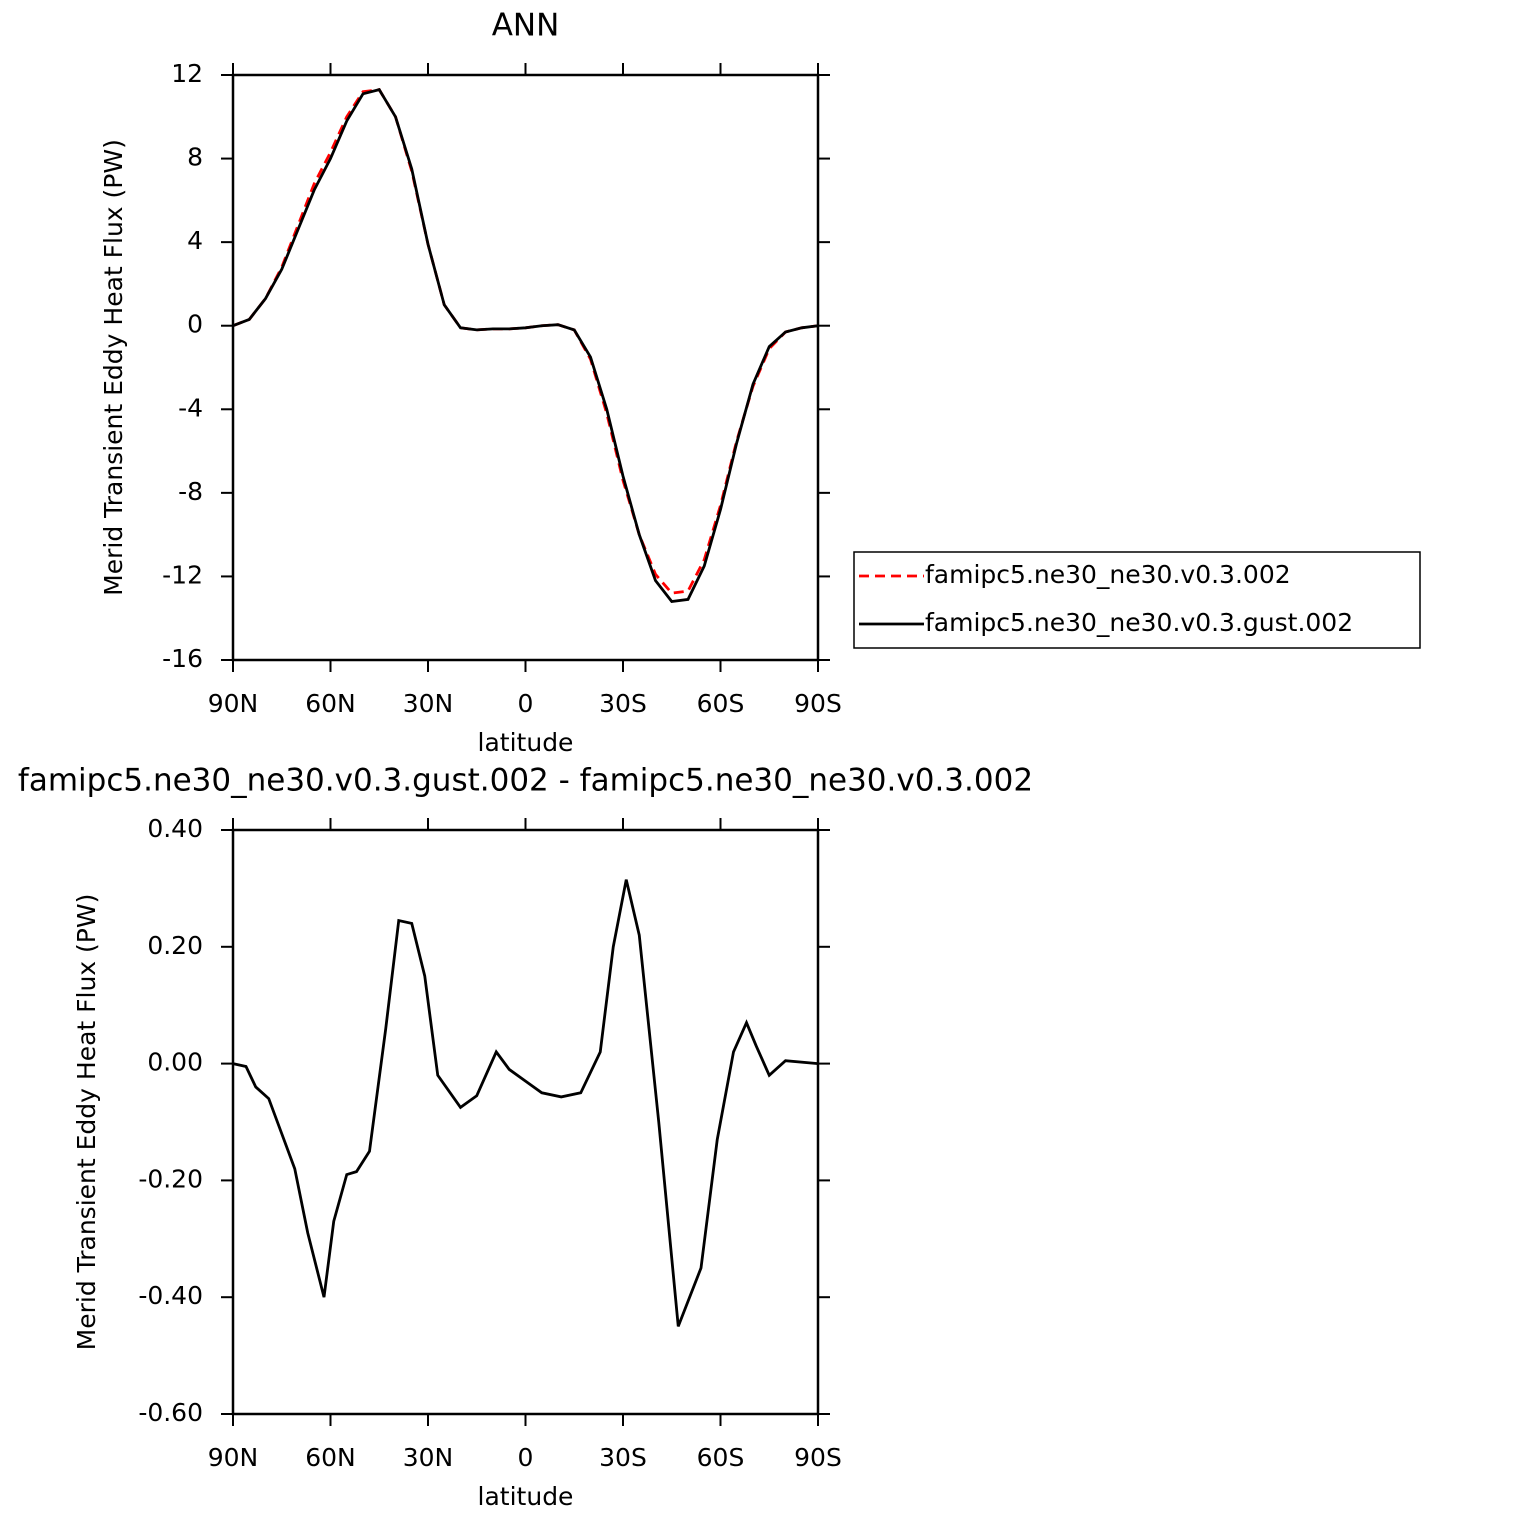 The width and height of the screenshot is (1522, 1519). I want to click on y-tick-label: -4, so click(190, 407).